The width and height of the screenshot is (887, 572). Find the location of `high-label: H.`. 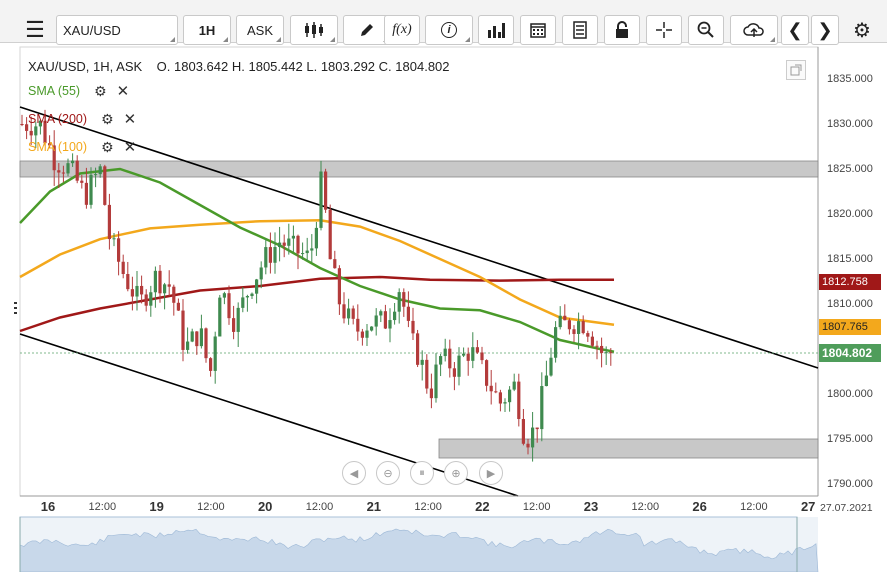

high-label: H. is located at coordinates (238, 66).